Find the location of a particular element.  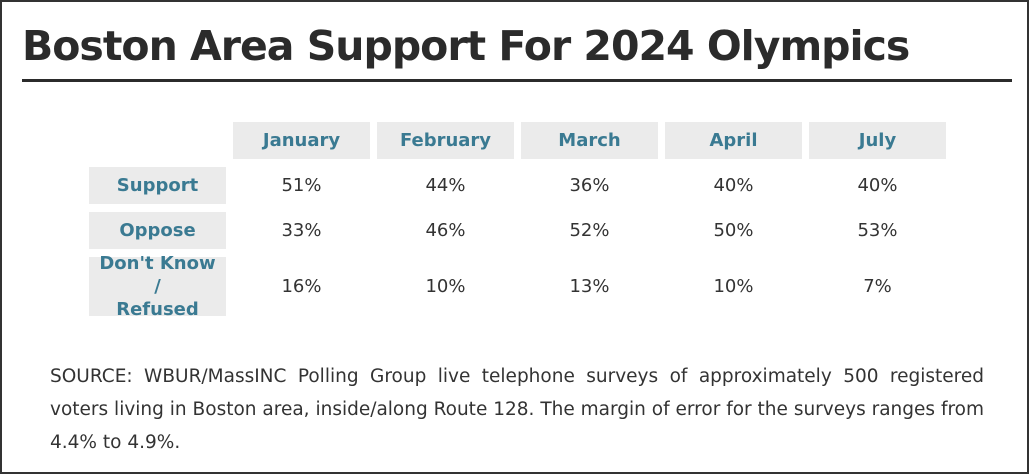

corner-cell is located at coordinates (157, 140).